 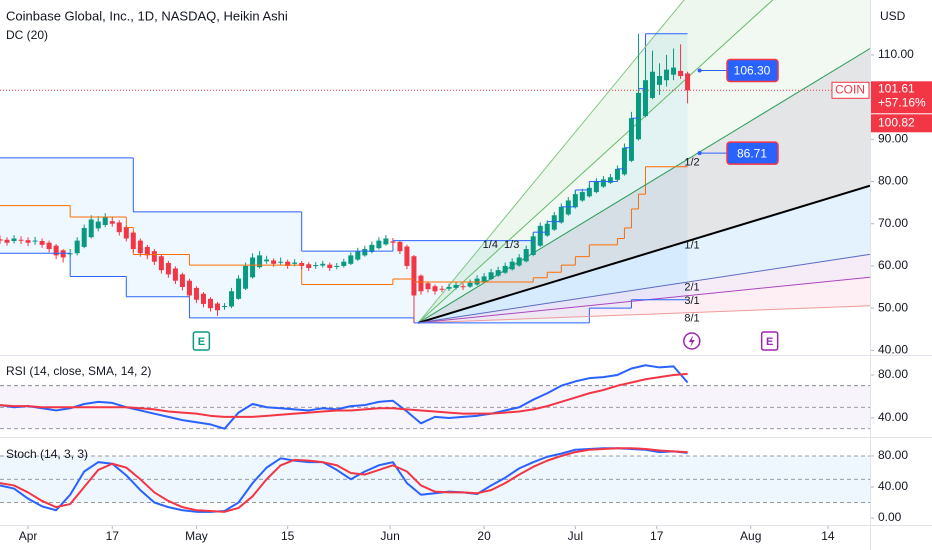 What do you see at coordinates (28, 536) in the screenshot?
I see `x-tick-label: Apr` at bounding box center [28, 536].